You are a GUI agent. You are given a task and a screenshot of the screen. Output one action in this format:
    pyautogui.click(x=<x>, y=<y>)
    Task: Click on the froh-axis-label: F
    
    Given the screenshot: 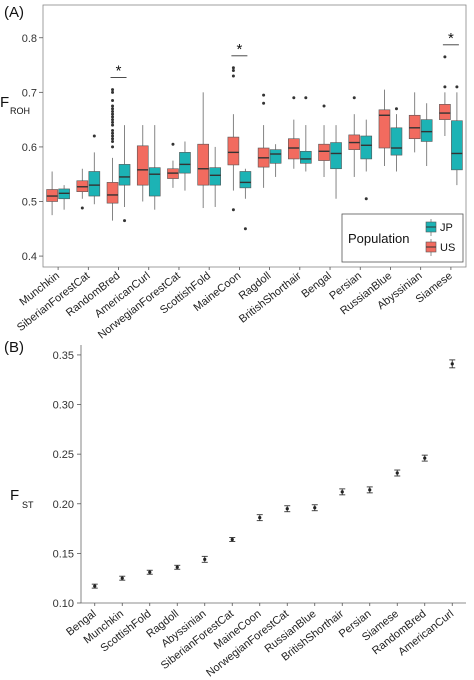 What is the action you would take?
    pyautogui.click(x=4, y=102)
    